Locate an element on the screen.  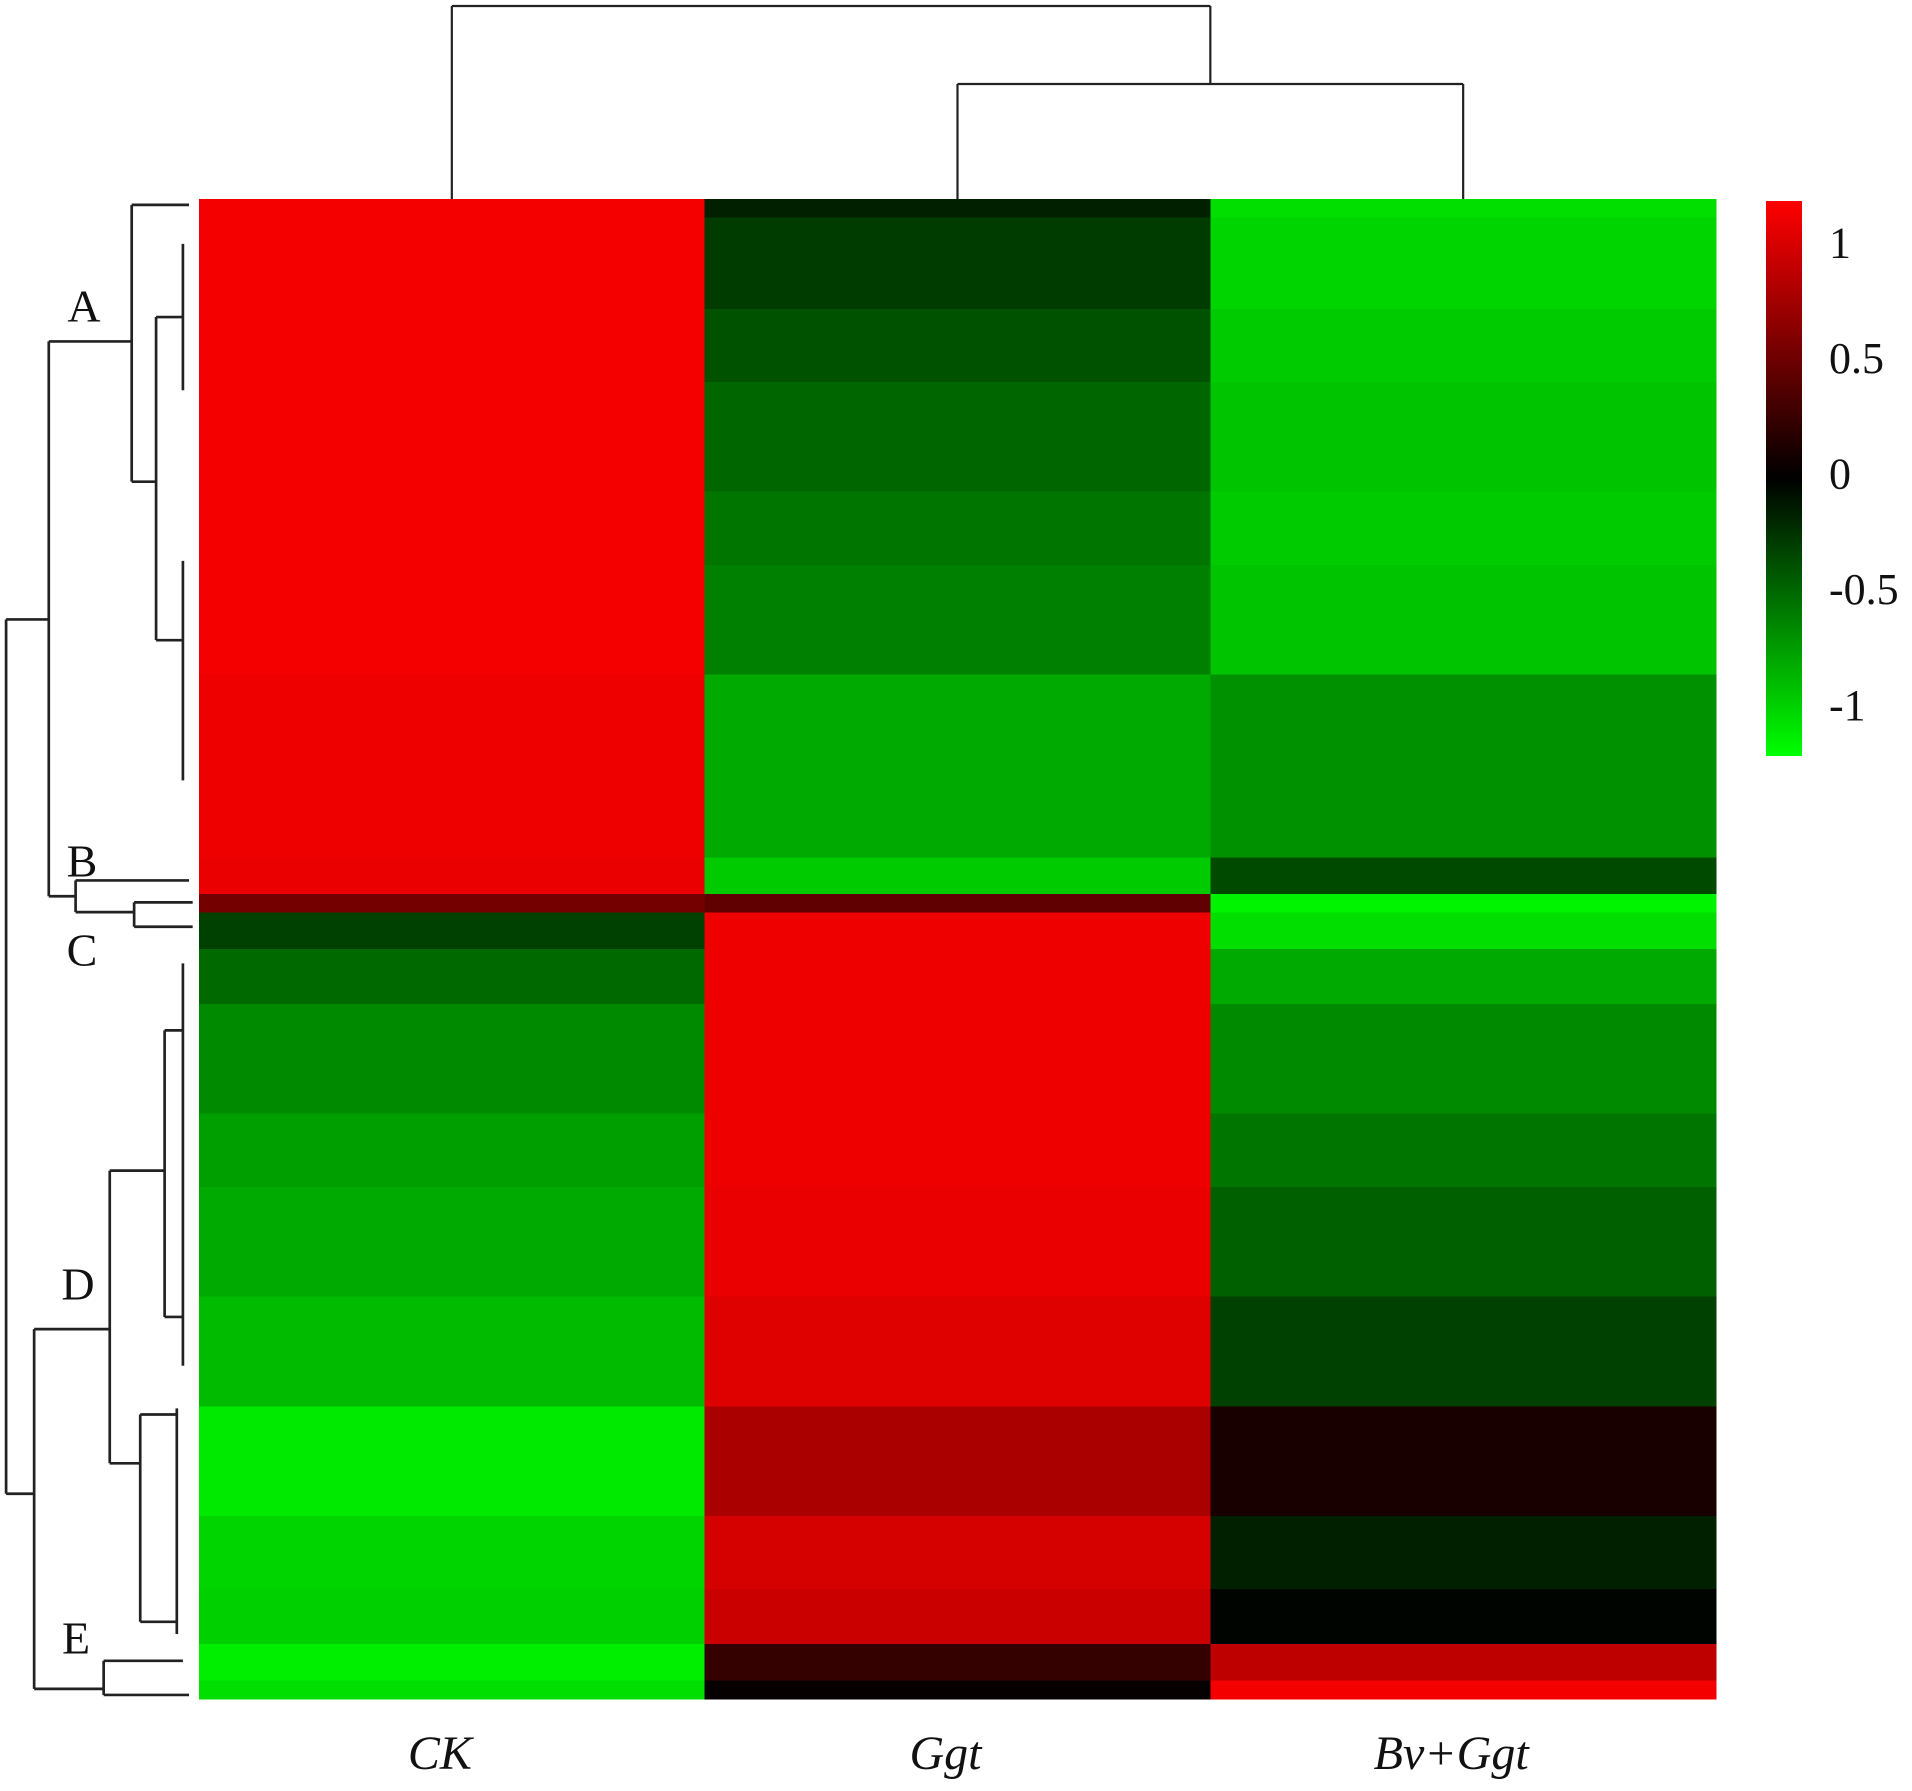
colorbar-tick-label: 0 is located at coordinates (1840, 474).